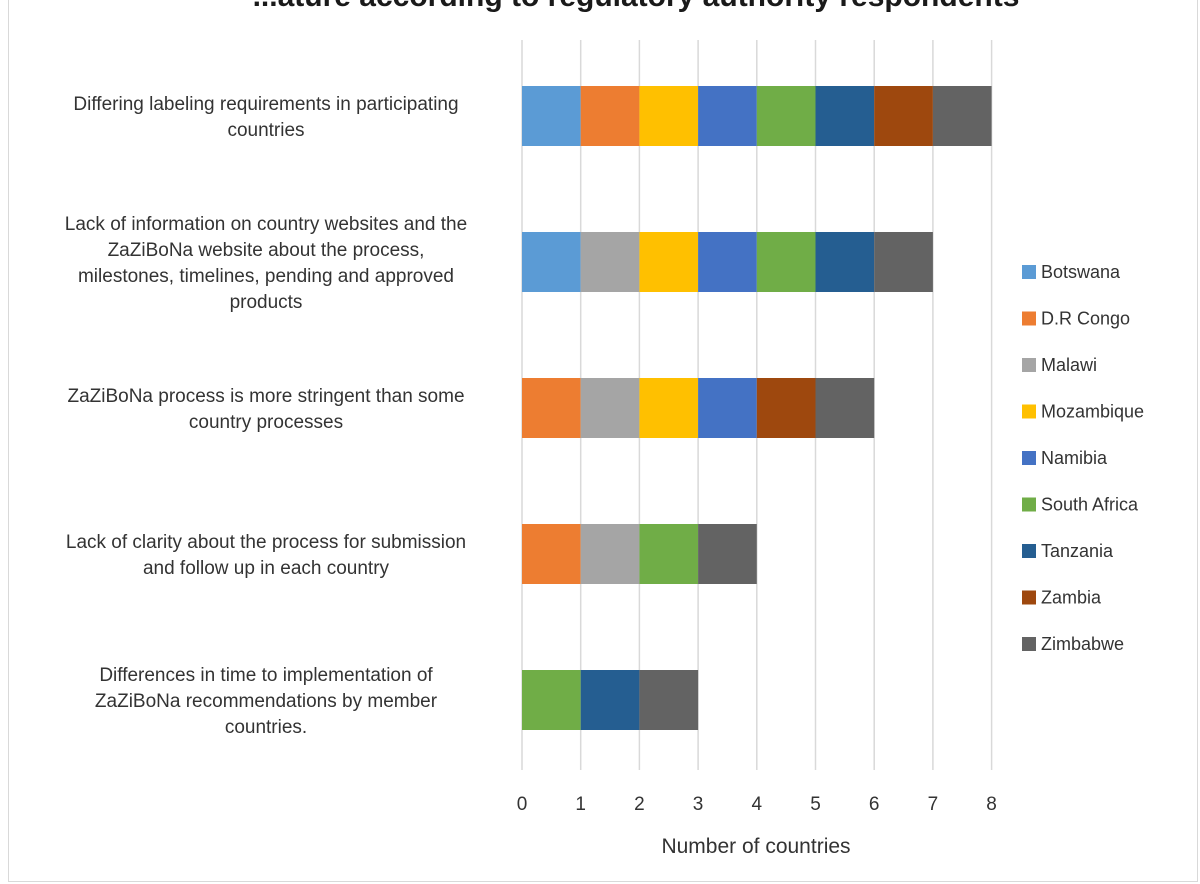 The width and height of the screenshot is (1200, 884). I want to click on x-axis-title: Number of countries, so click(755, 846).